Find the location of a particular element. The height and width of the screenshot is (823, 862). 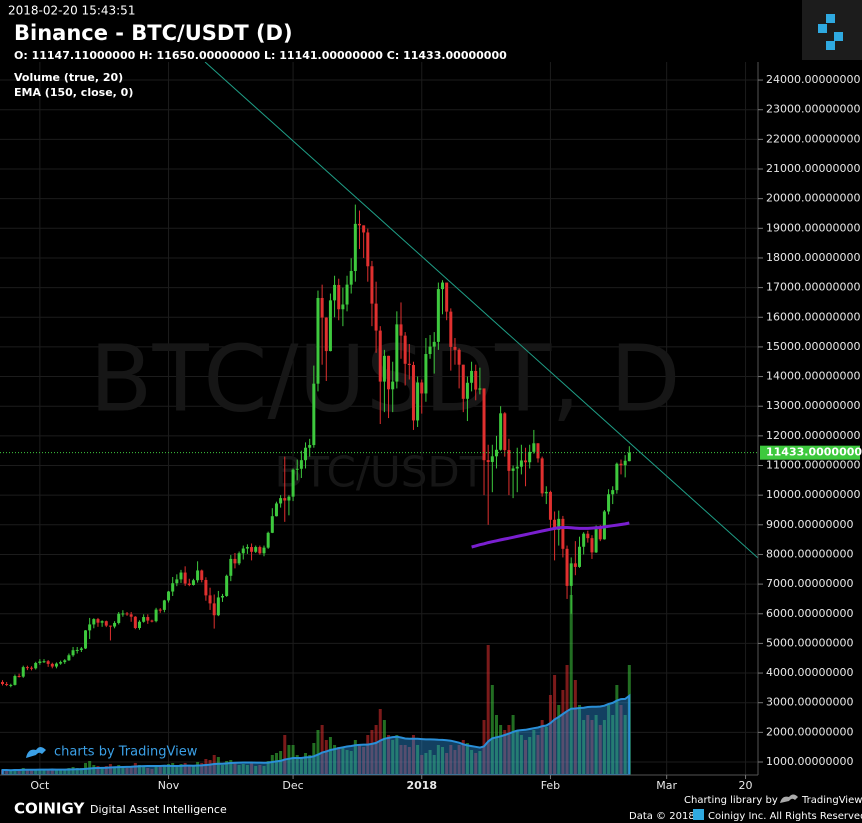

ema-line is located at coordinates (550, 535).